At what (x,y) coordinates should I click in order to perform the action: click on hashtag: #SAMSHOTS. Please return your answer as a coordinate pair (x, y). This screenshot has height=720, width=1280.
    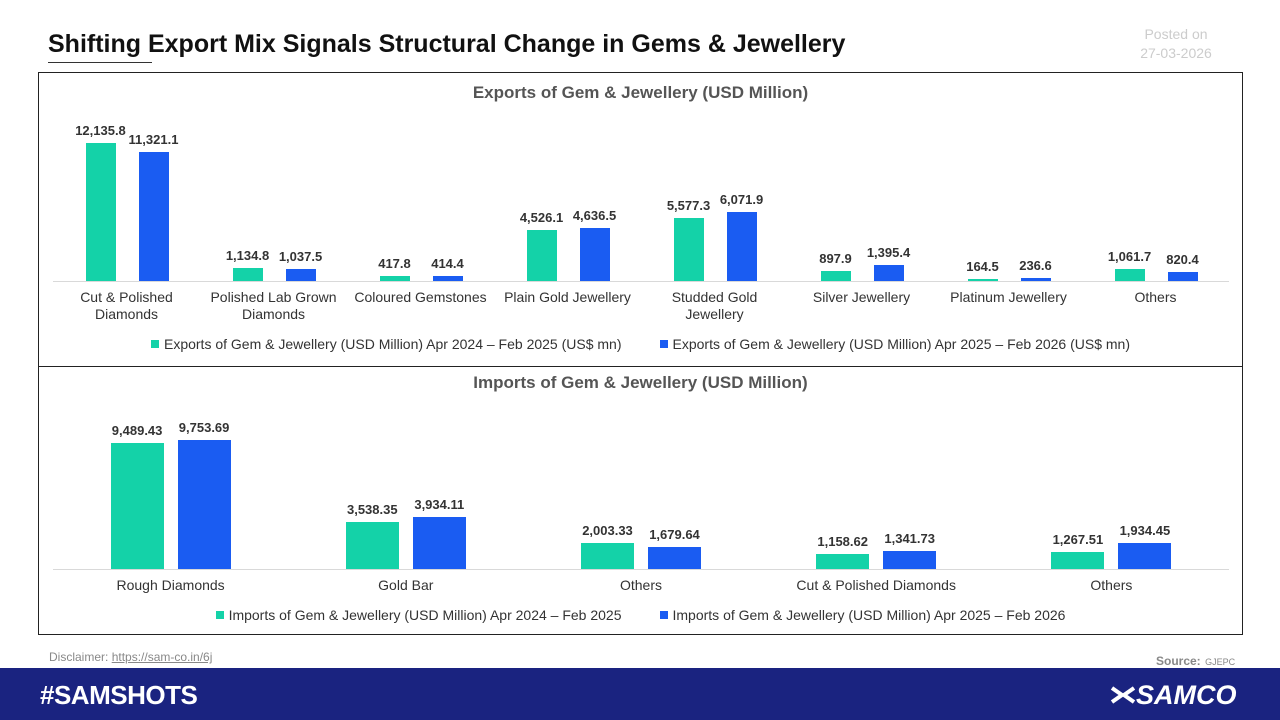
    Looking at the image, I should click on (119, 695).